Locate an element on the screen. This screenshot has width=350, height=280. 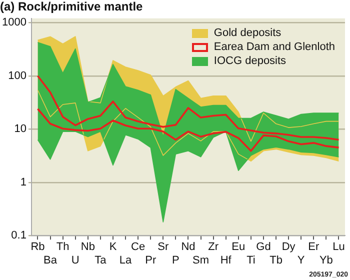
legend-label: Gold deposits is located at coordinates (248, 33).